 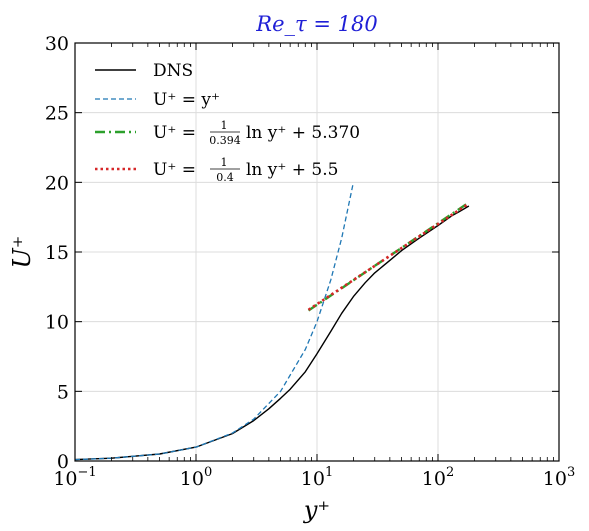 What do you see at coordinates (559, 477) in the screenshot?
I see `x-tick-label: 10³` at bounding box center [559, 477].